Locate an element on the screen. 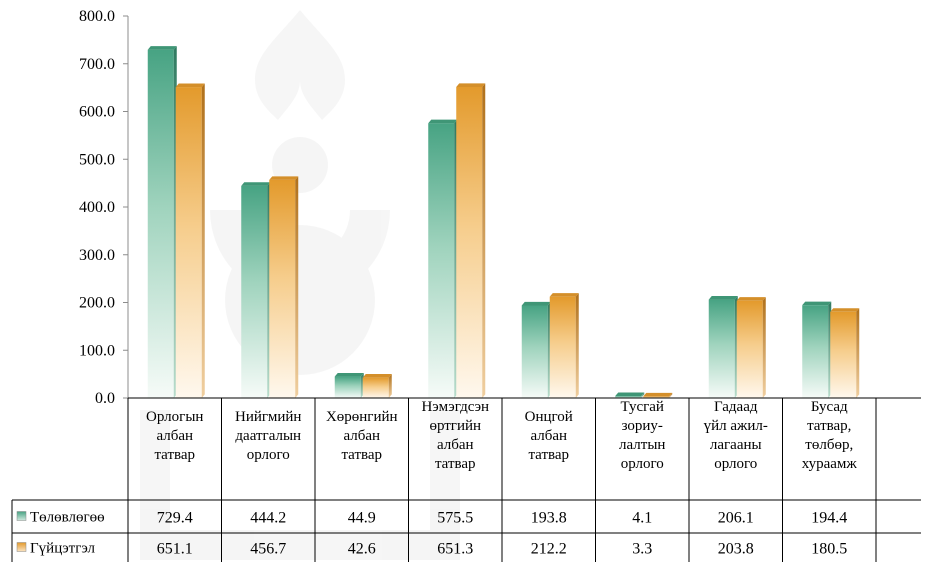 The height and width of the screenshot is (562, 928). x-category-label: Нэмэгдсэн өртгийн албан татвар is located at coordinates (455, 435).